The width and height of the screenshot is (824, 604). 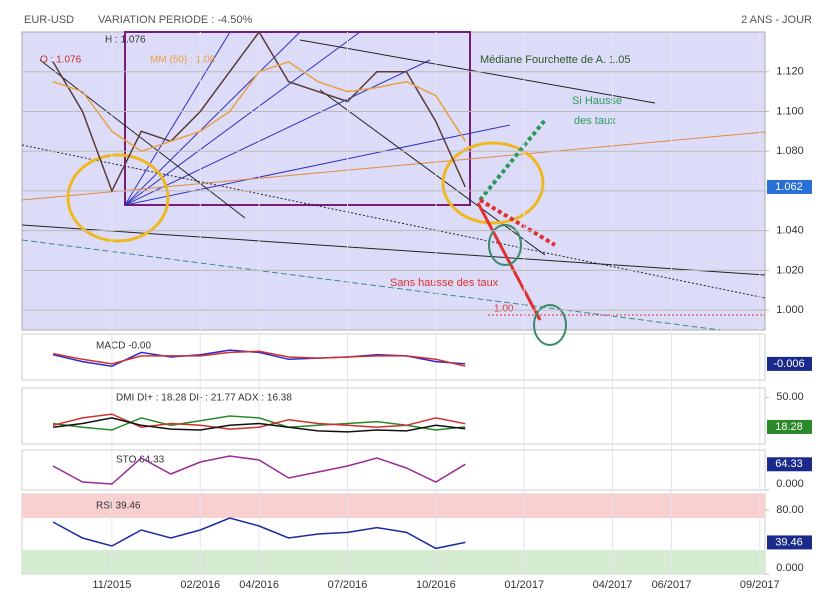 I want to click on sto-panel, so click(x=393, y=470).